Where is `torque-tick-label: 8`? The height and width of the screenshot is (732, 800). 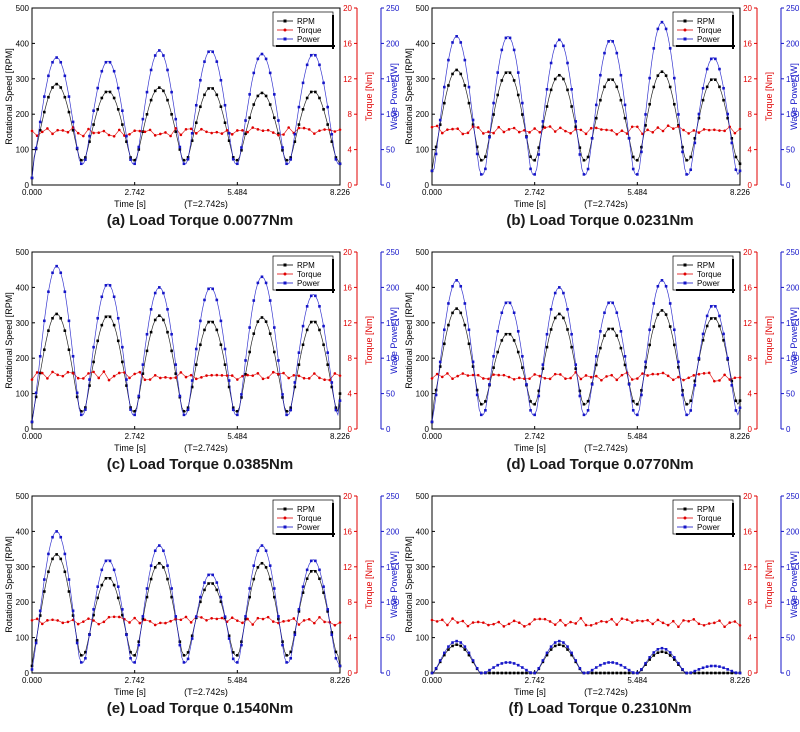 torque-tick-label: 8 is located at coordinates (350, 114).